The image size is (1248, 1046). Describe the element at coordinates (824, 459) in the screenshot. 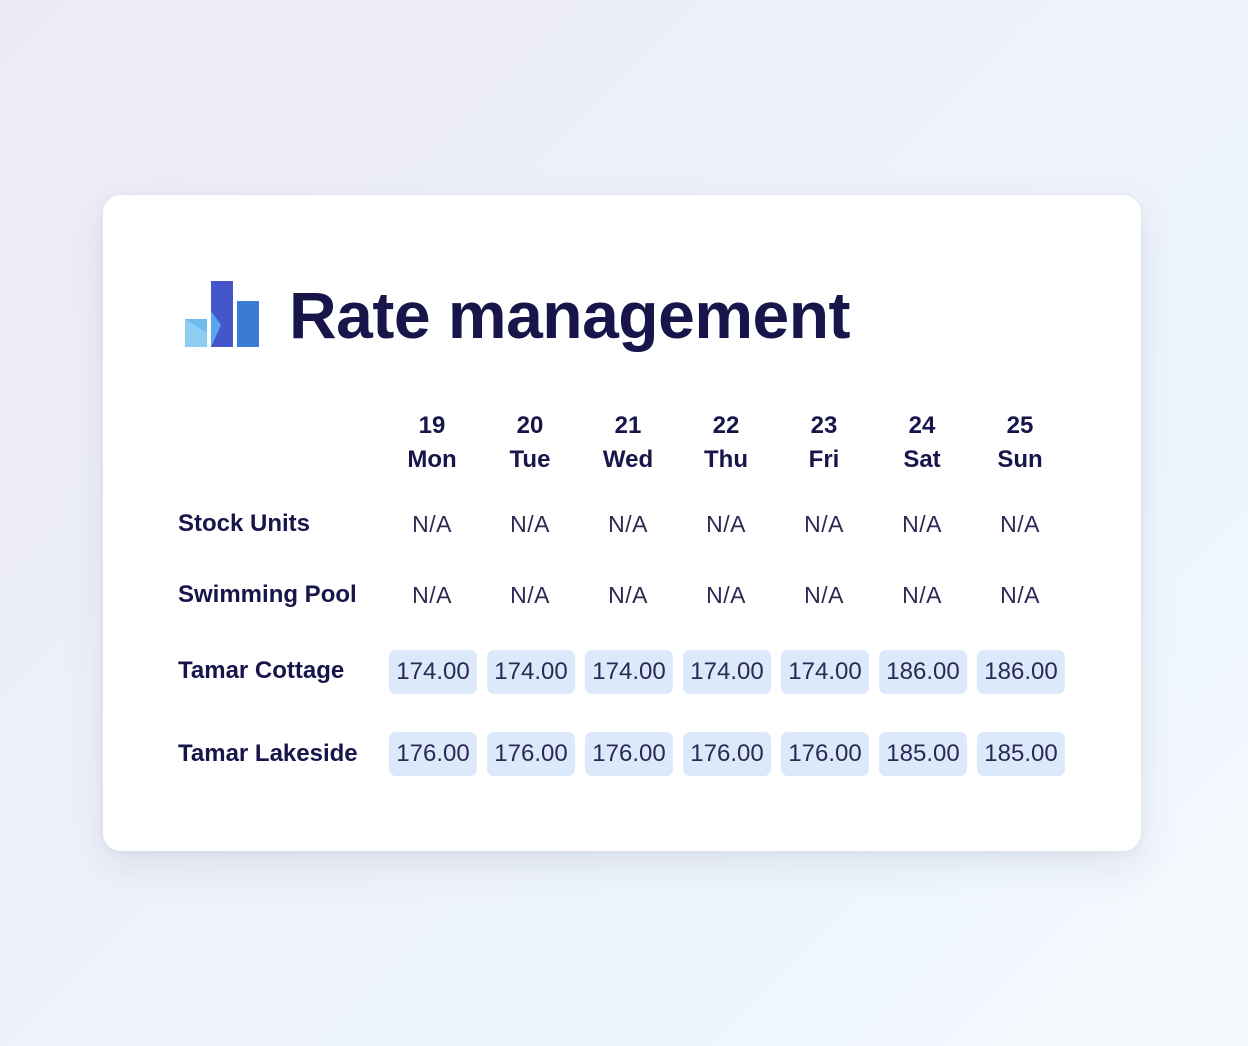

I see `day-weekday: Fri` at that location.